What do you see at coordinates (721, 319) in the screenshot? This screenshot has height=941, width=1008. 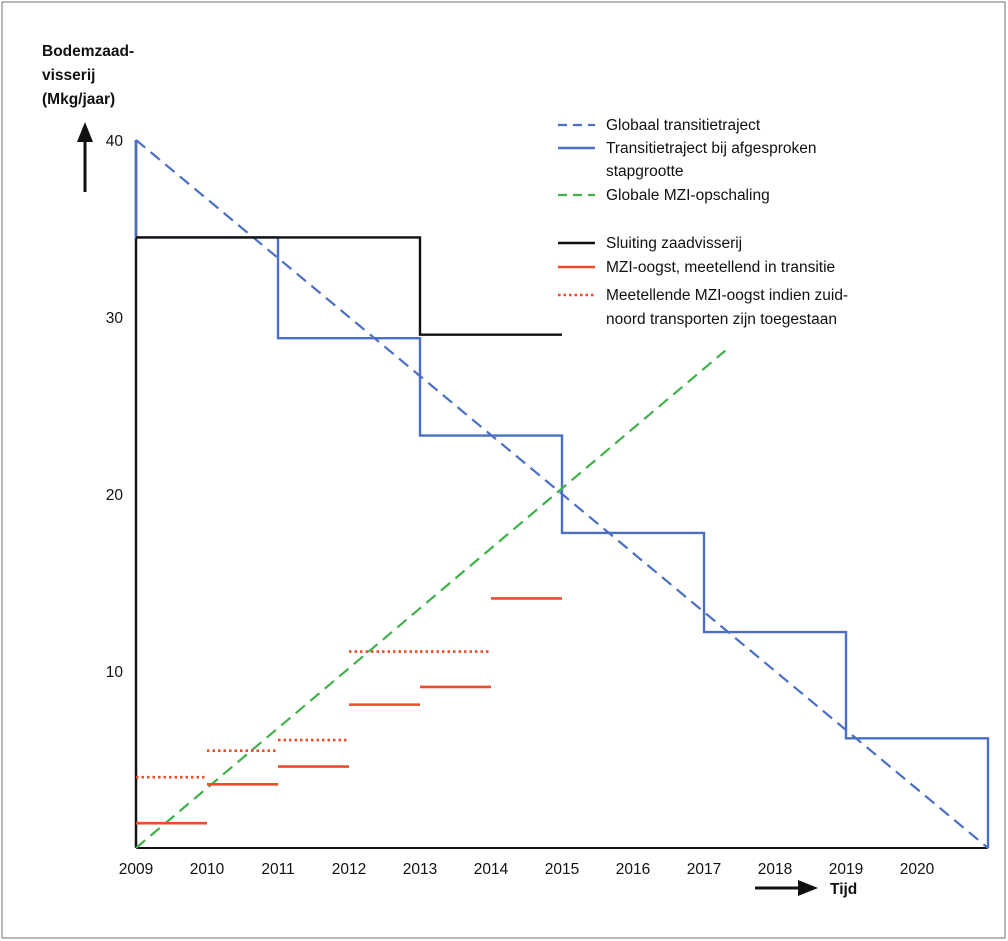 I see `legend-label: noord transporten zijn toegestaan` at bounding box center [721, 319].